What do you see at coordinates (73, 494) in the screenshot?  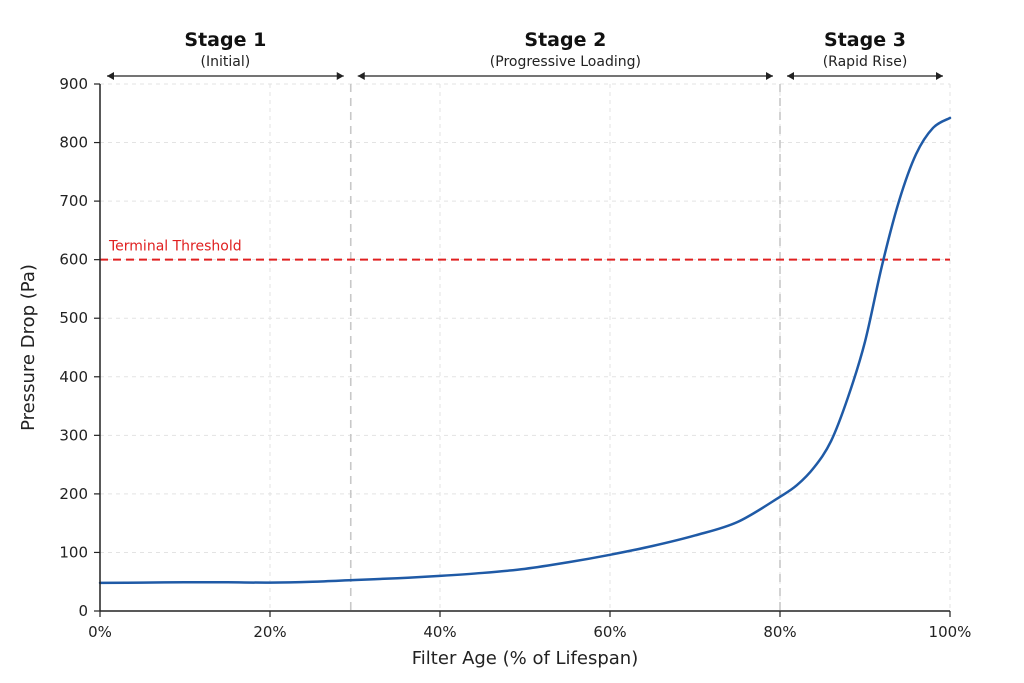 I see `y-tick-label: 200` at bounding box center [73, 494].